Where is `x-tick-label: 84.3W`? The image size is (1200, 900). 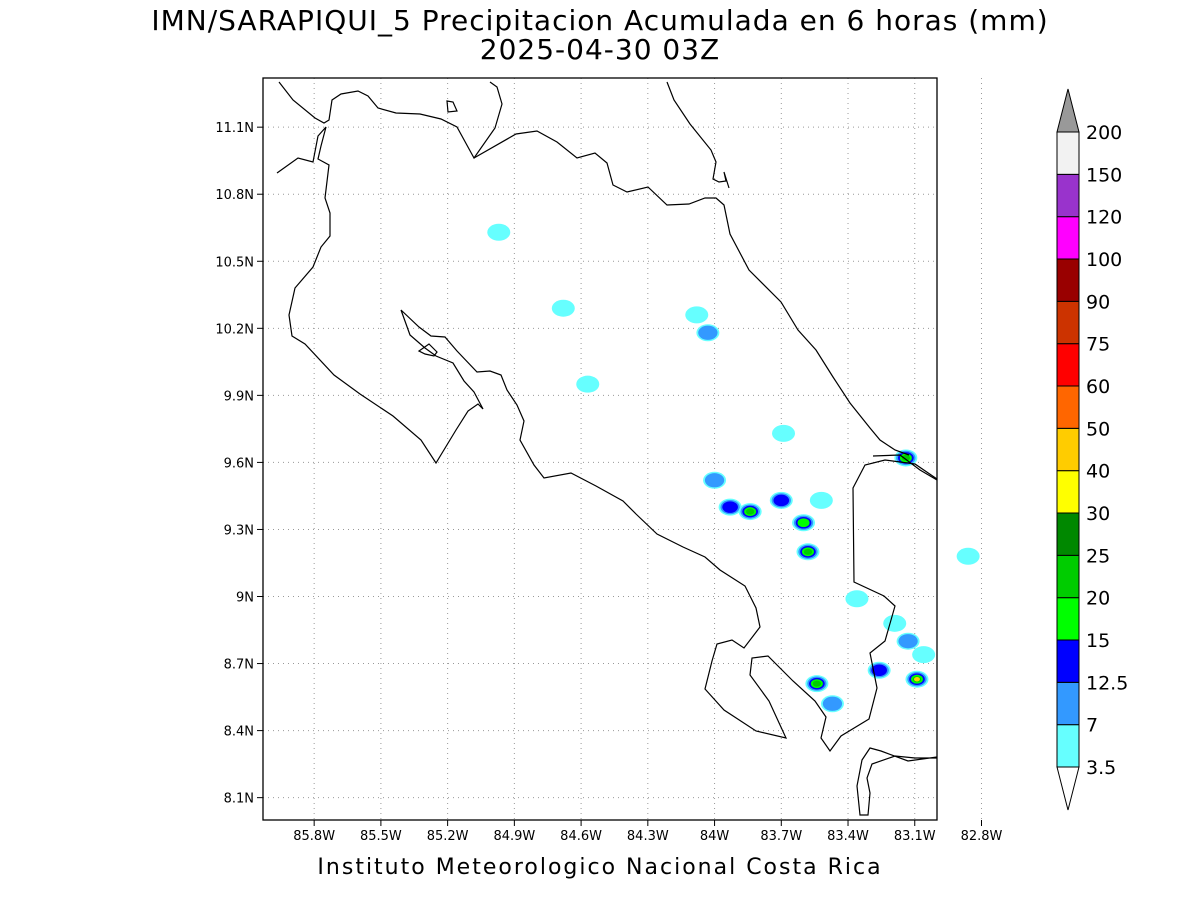 x-tick-label: 84.3W is located at coordinates (648, 836).